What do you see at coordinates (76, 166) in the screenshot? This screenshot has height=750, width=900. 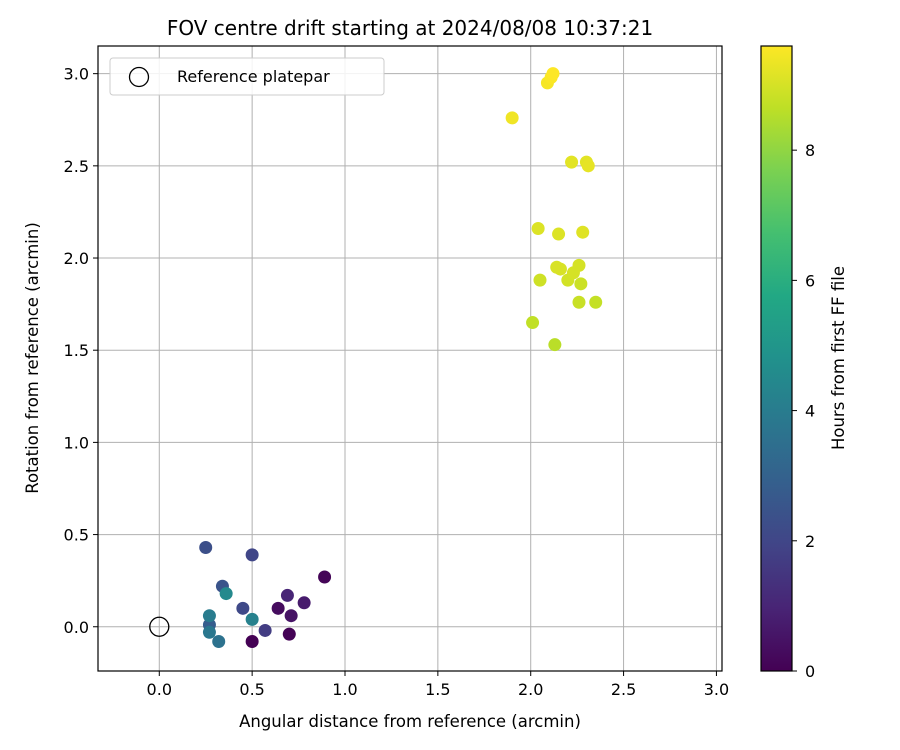 I see `y-tick-label: 2.5` at bounding box center [76, 166].